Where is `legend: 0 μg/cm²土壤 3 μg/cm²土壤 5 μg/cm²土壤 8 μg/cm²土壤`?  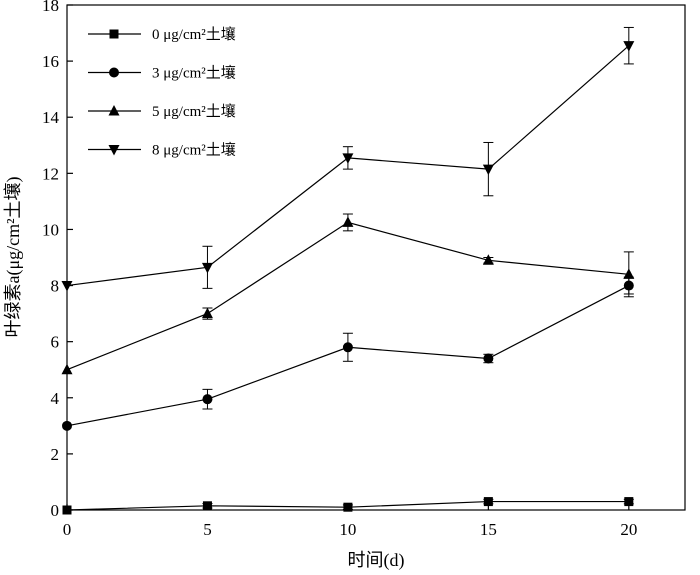 legend: 0 μg/cm²土壤 3 μg/cm²土壤 5 μg/cm²土壤 8 μg/cm²土壤 is located at coordinates (162, 92).